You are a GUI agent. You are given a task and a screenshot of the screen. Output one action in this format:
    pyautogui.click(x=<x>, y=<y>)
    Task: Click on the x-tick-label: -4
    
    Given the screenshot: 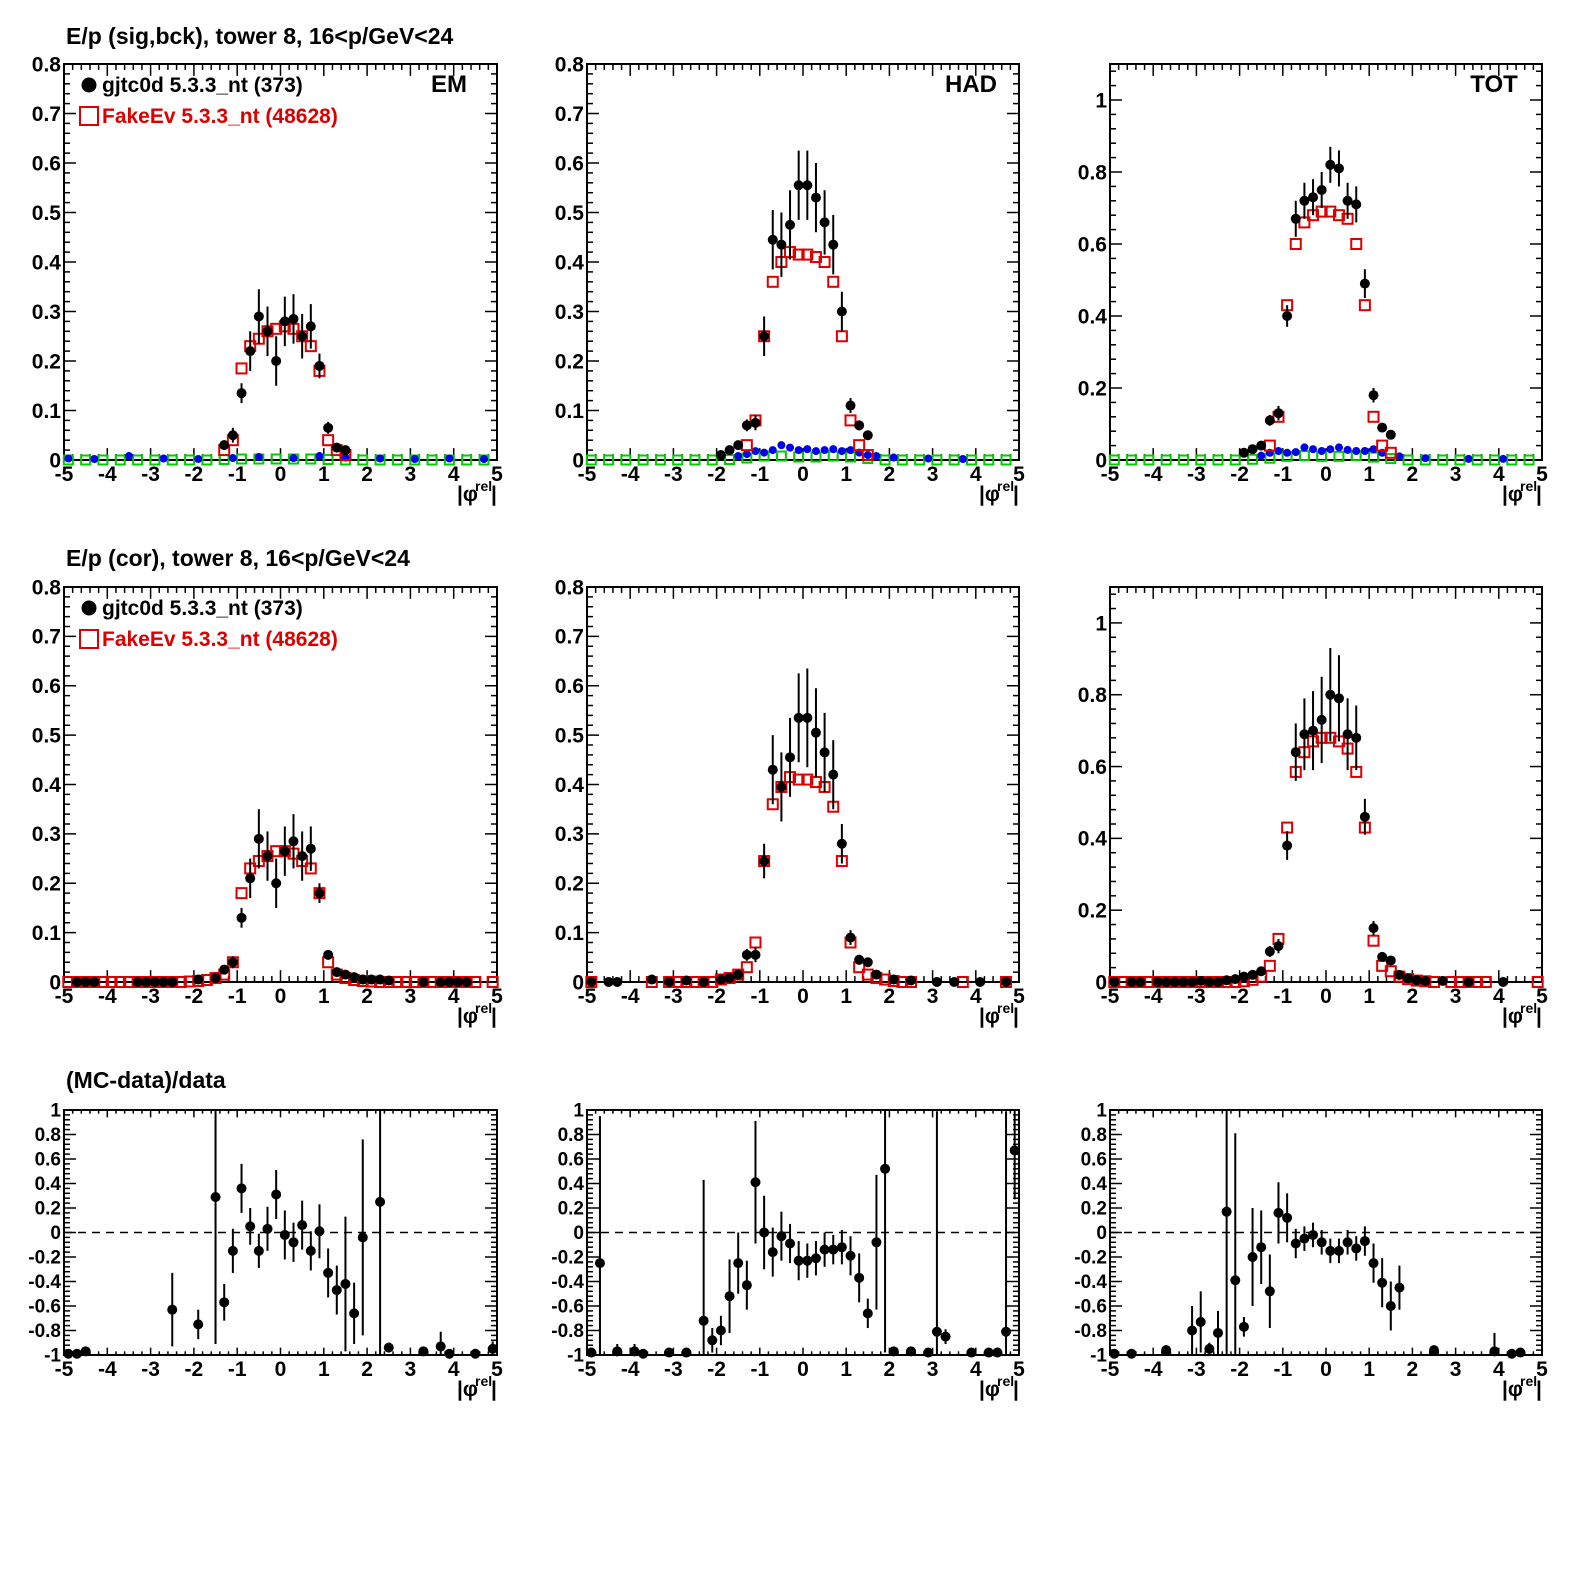 What is the action you would take?
    pyautogui.click(x=1153, y=996)
    